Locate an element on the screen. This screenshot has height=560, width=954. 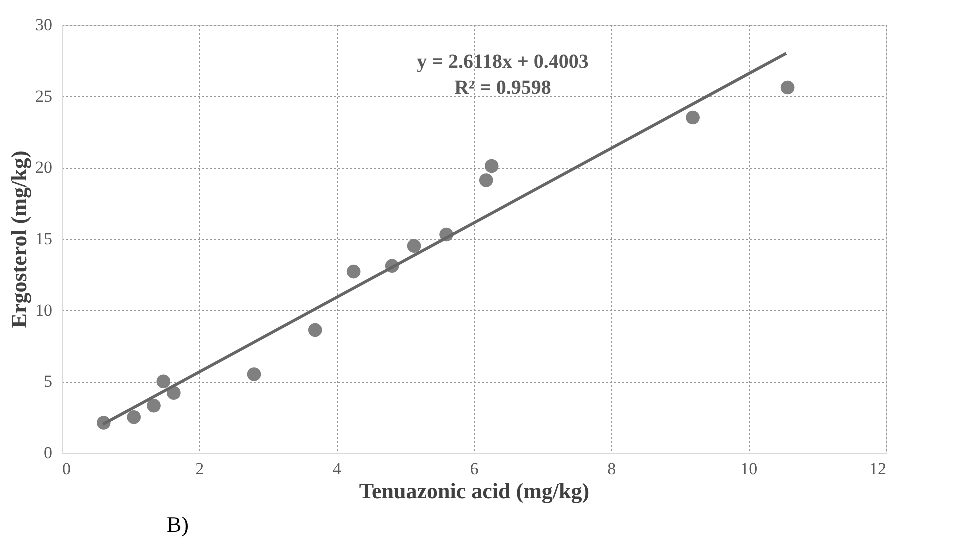
x-tick-label: 8 is located at coordinates (612, 469).